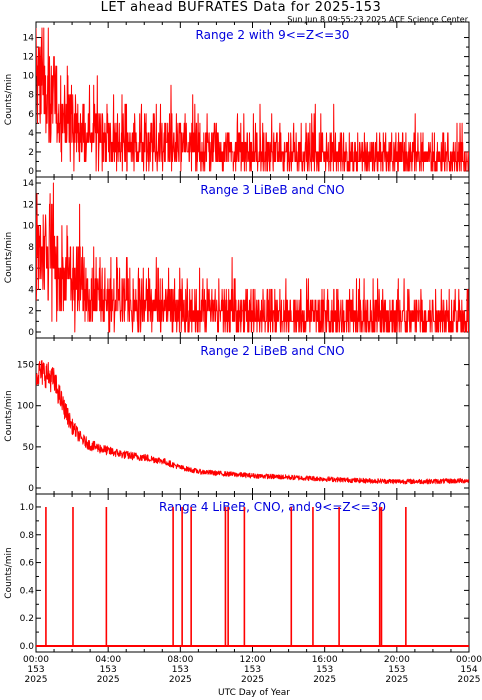 Image resolution: width=482 pixels, height=700 pixels. I want to click on y-tick-label: 0.8, so click(27, 536).